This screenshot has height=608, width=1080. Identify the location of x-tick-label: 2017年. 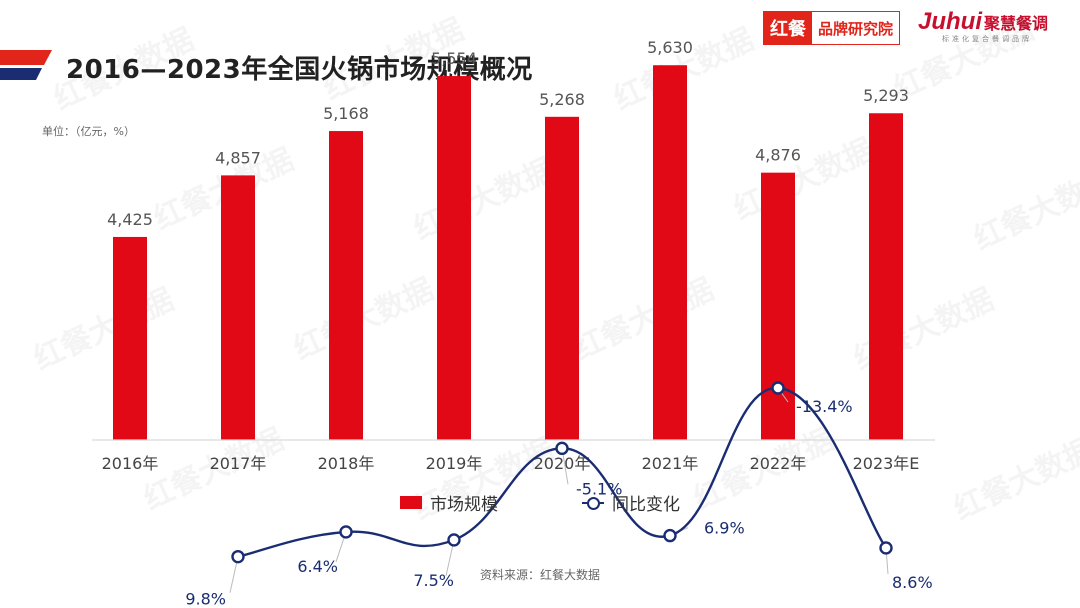
(238, 463).